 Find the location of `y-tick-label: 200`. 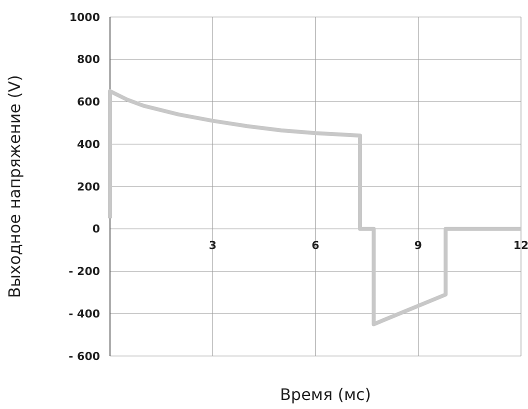

y-tick-label: 200 is located at coordinates (88, 187).